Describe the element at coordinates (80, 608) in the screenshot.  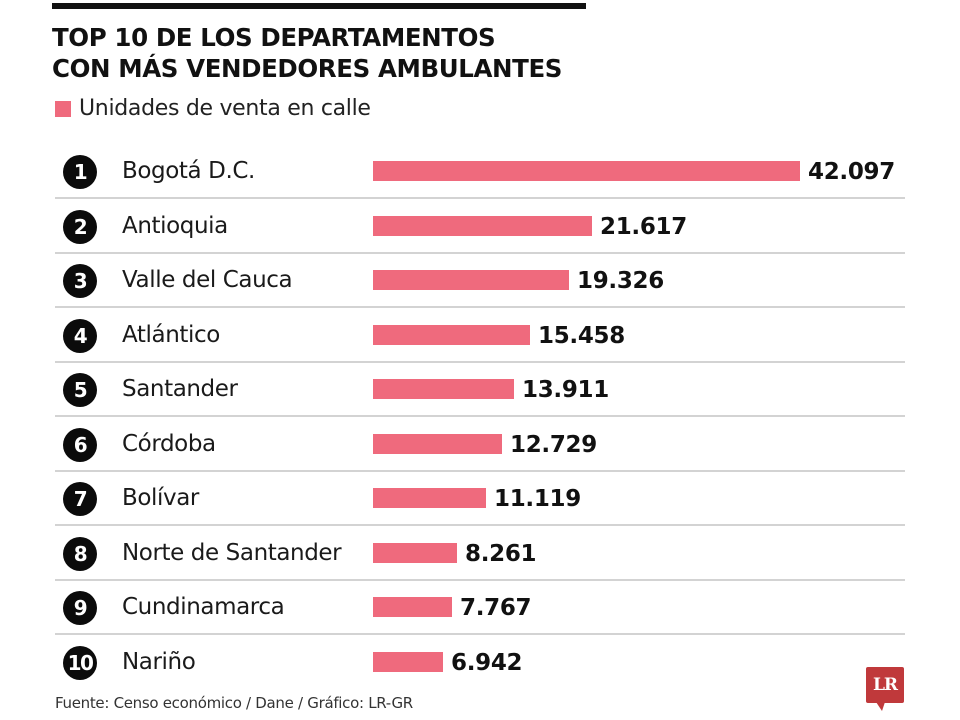
I see `rank-badge: 9` at that location.